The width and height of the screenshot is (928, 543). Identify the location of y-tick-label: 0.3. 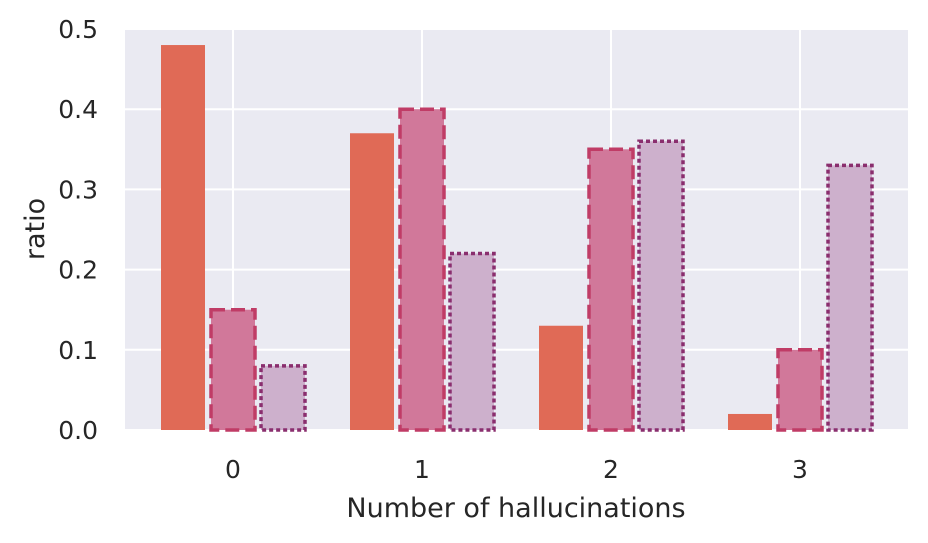
(78, 189).